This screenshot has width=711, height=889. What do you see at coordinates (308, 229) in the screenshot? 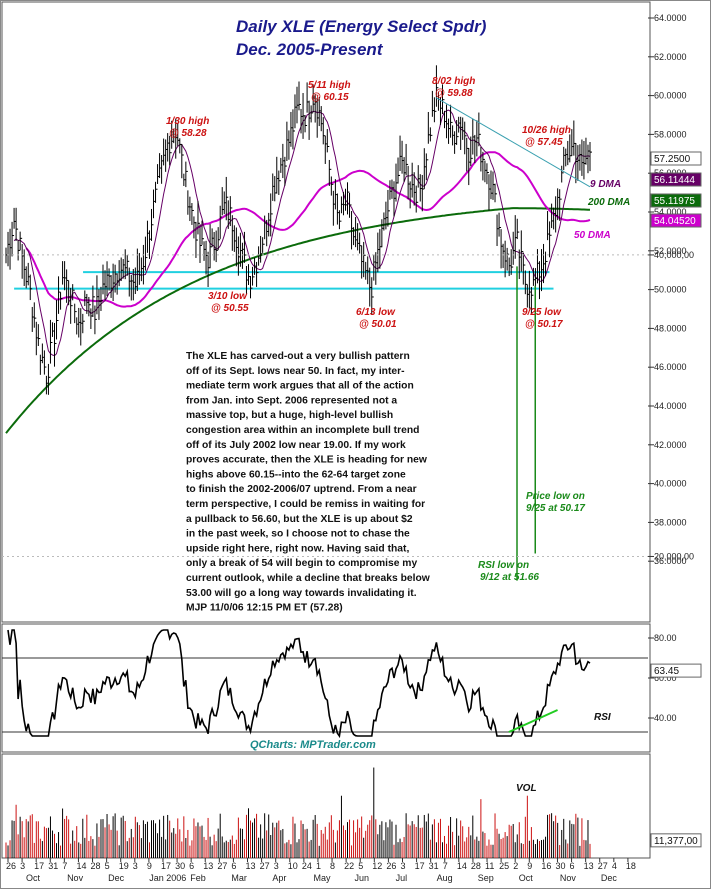
I see `ma-50-line` at bounding box center [308, 229].